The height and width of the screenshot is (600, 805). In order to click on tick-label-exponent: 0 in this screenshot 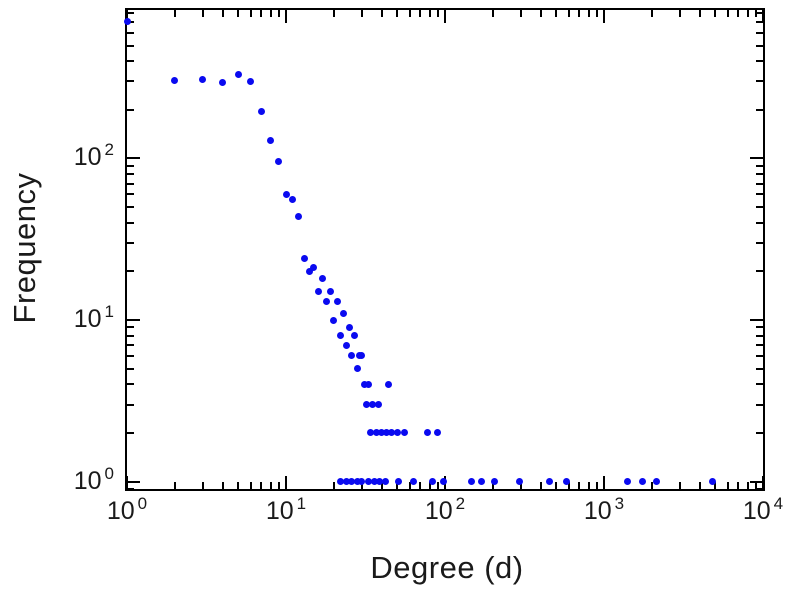, I will do `click(142, 503)`.